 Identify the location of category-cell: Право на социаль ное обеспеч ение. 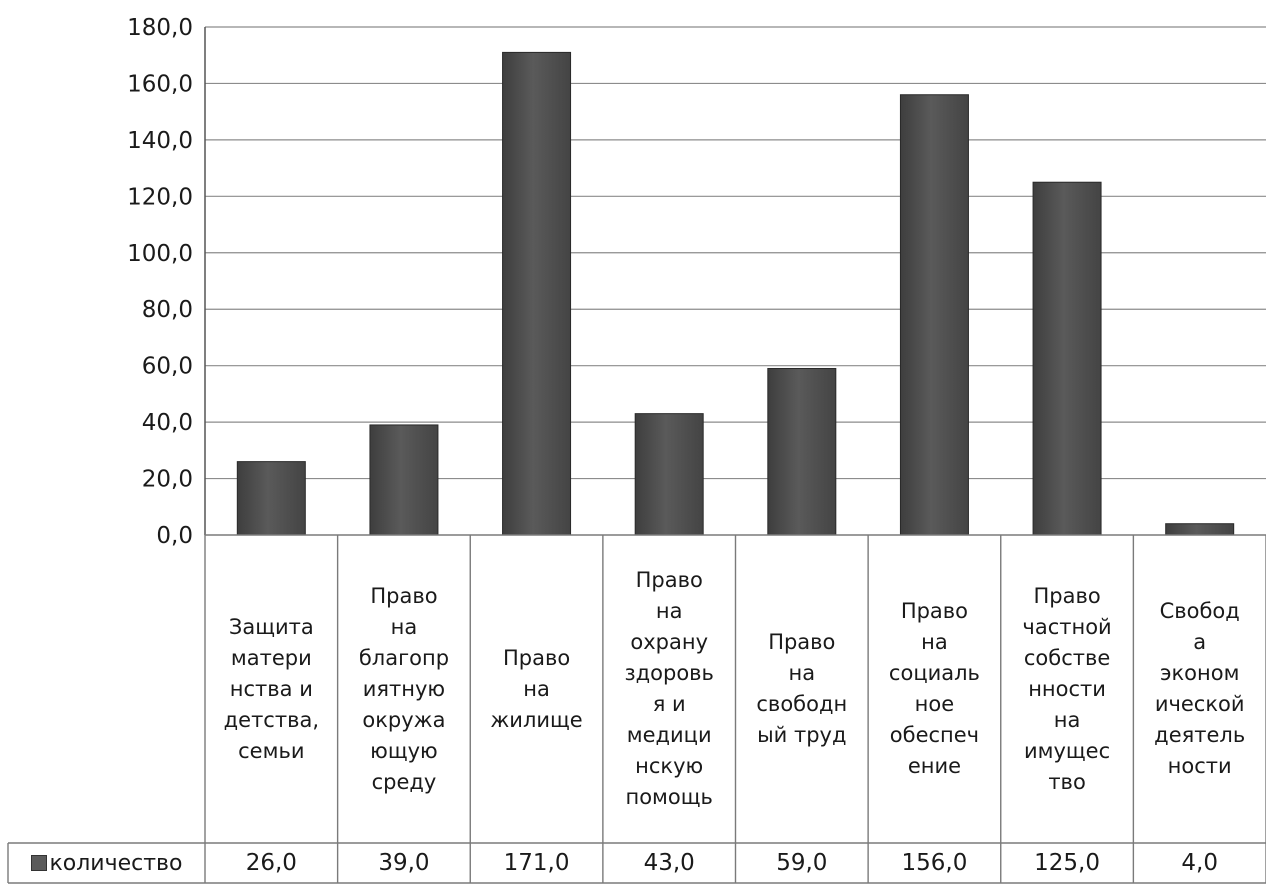
(934, 689).